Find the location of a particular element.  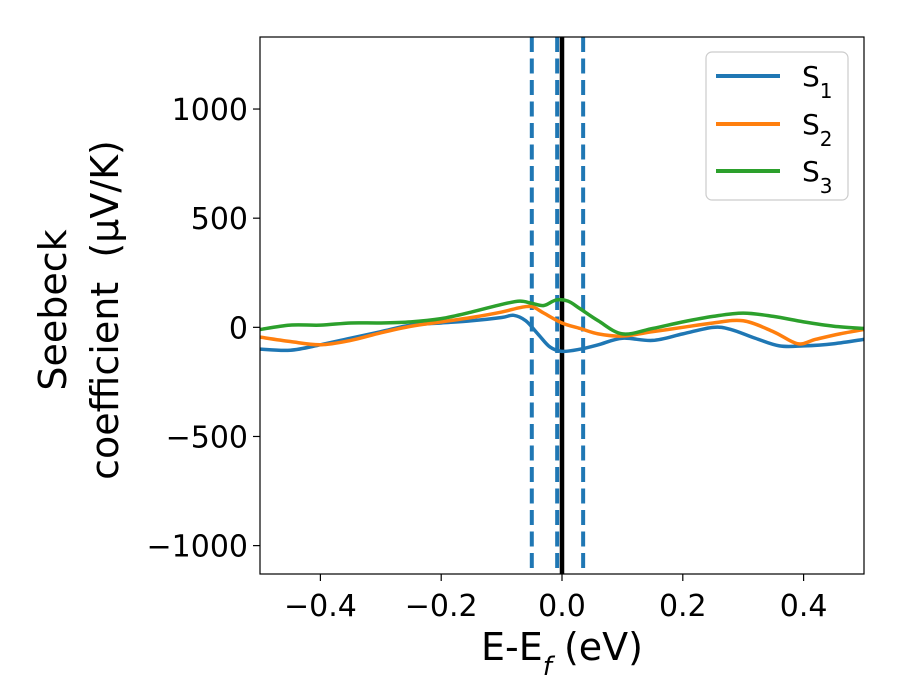

x-axis-ticks: −0.4 −0.2 0.0 0.2 0.4 is located at coordinates (555, 599).